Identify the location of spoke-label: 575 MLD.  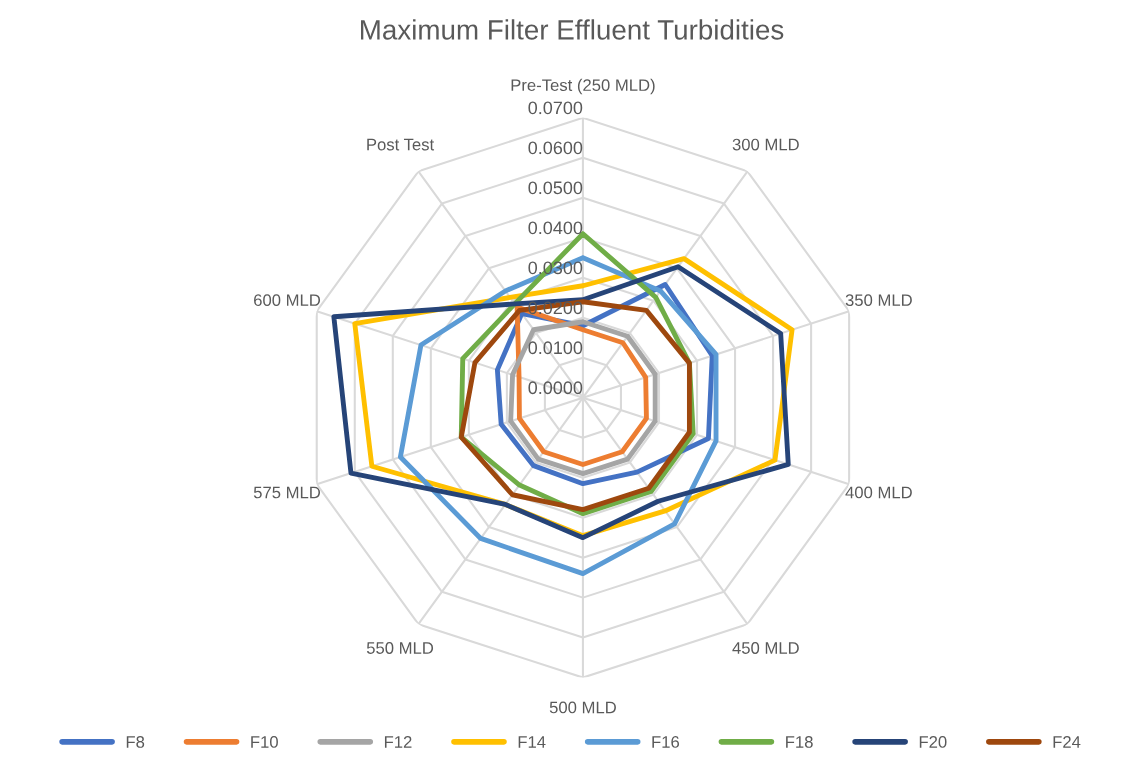
(287, 492).